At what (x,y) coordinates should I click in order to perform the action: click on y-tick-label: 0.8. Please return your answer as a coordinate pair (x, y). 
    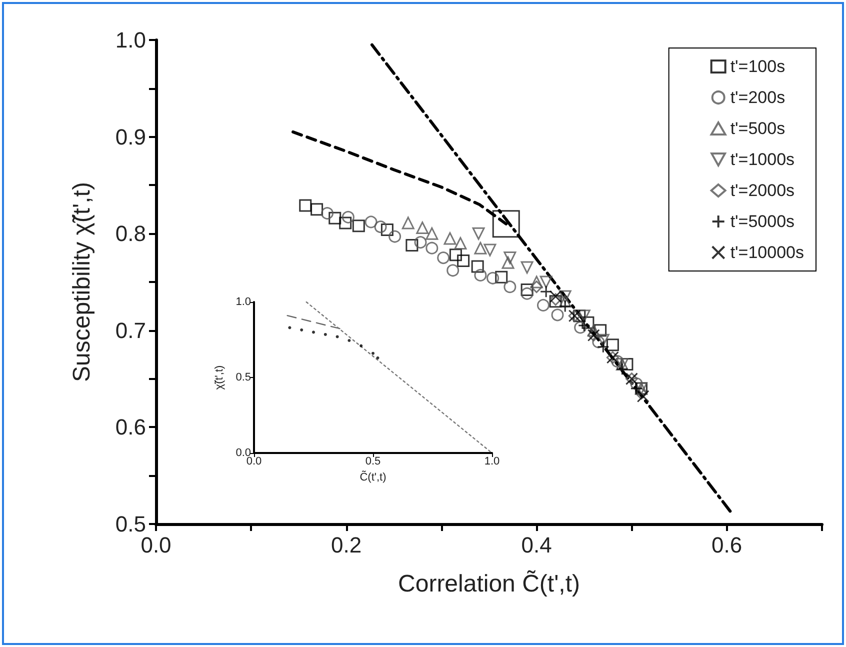
    Looking at the image, I should click on (130, 233).